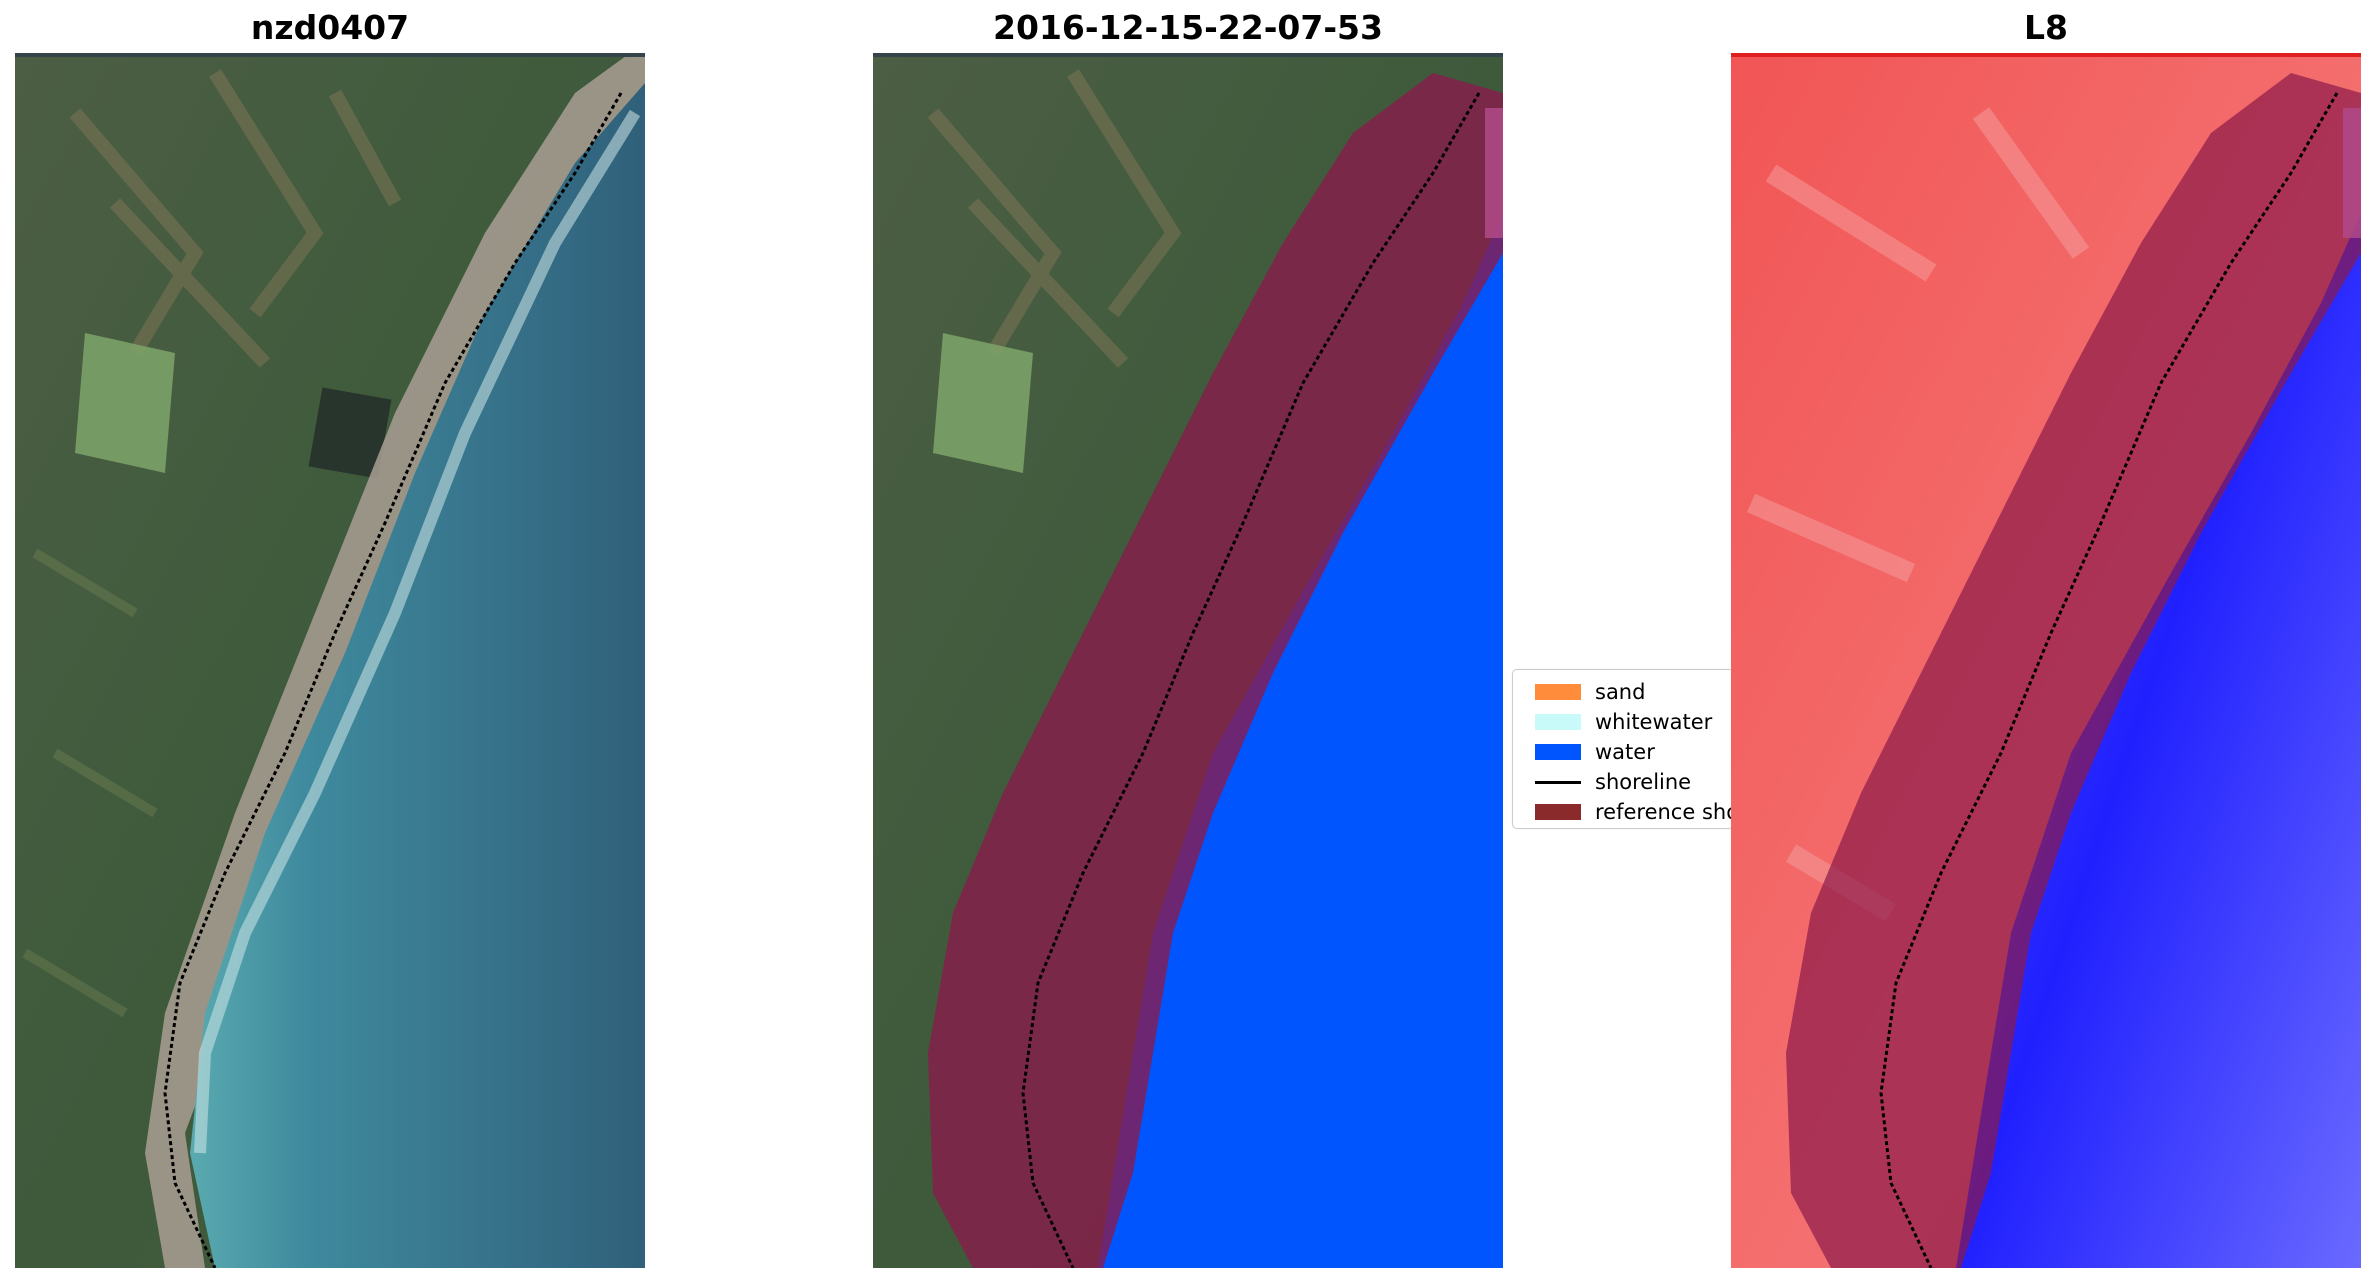  What do you see at coordinates (1558, 722) in the screenshot?
I see `whitewater-swatch` at bounding box center [1558, 722].